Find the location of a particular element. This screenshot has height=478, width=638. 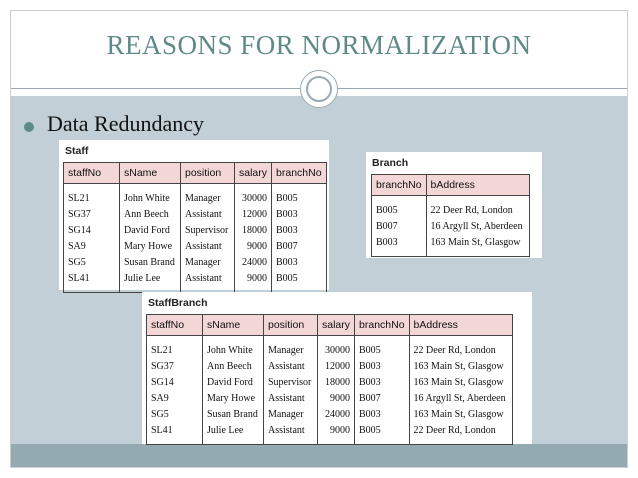

branch-header-row: branchNo bAddress is located at coordinates (450, 185).